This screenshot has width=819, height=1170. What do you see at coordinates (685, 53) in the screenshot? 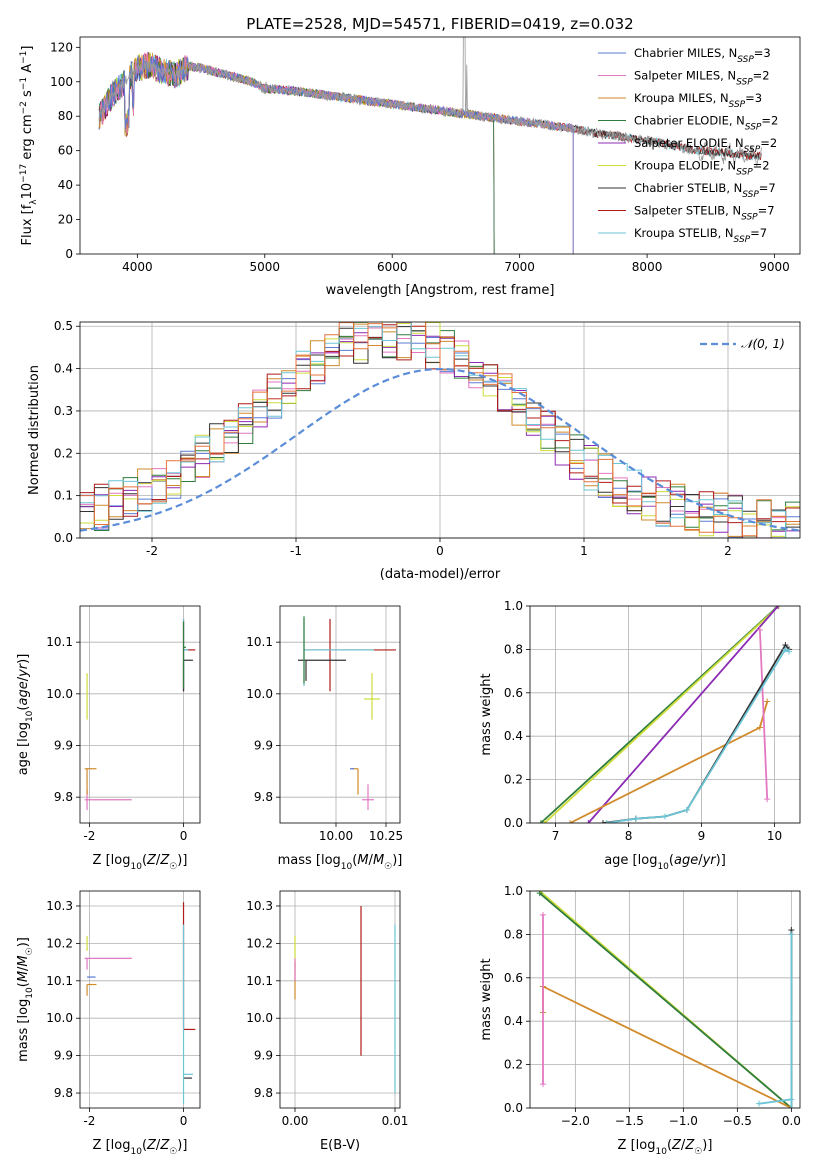
I see `label-part: Chabrier MILES, N` at bounding box center [685, 53].